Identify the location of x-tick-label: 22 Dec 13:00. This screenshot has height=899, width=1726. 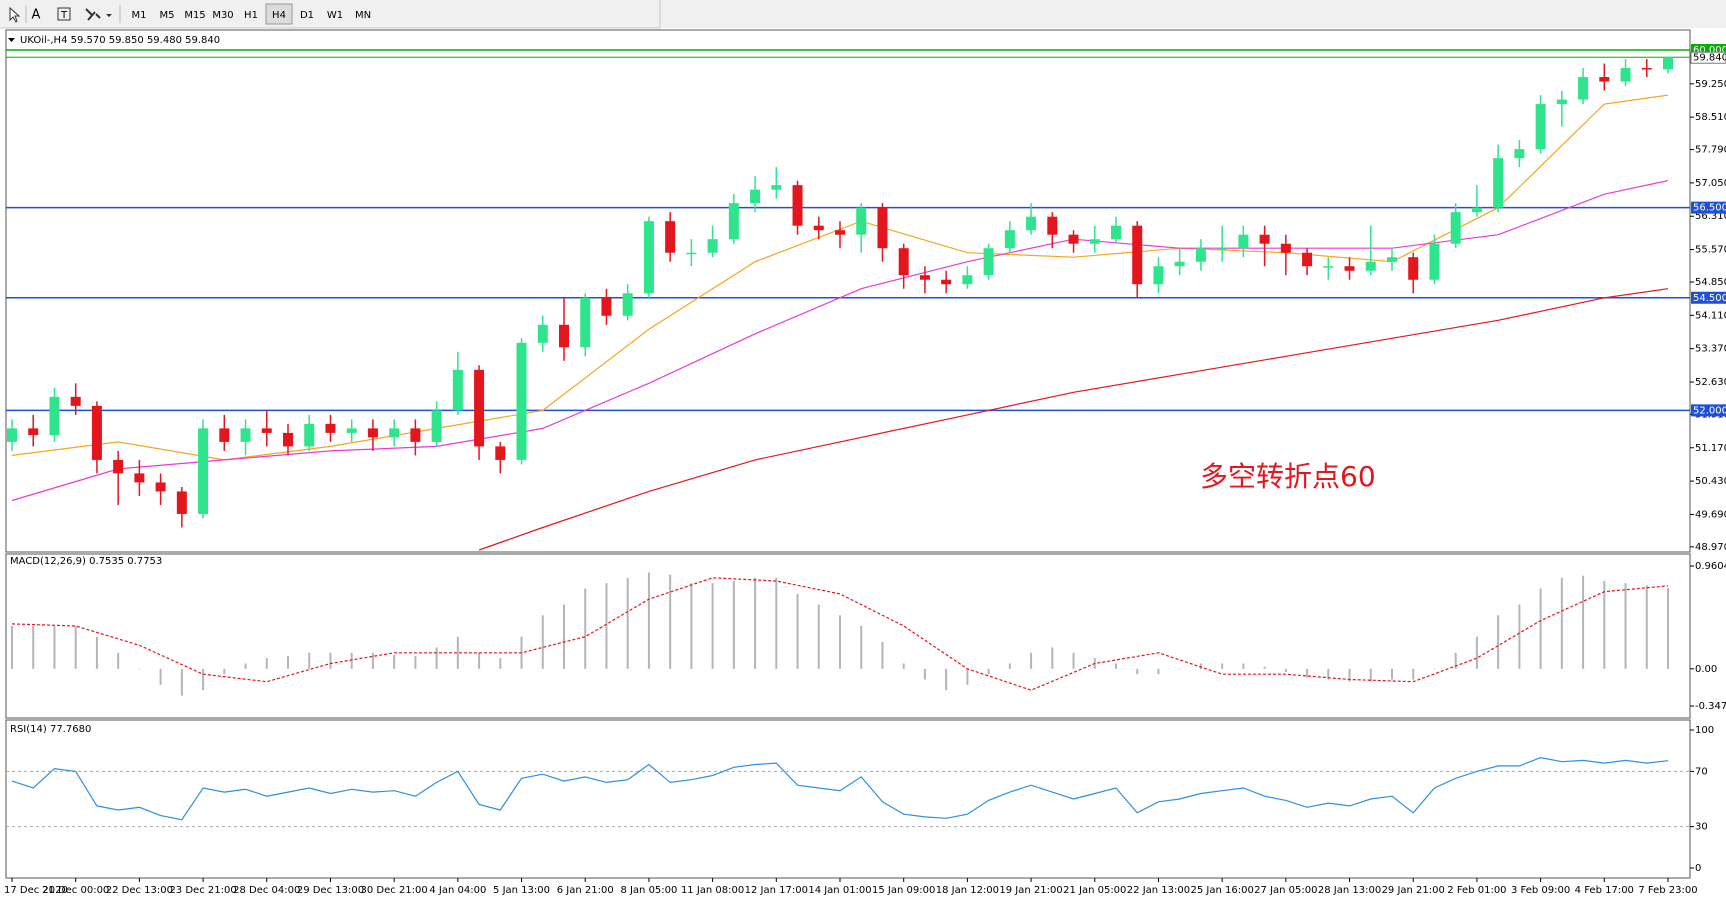
(139, 890).